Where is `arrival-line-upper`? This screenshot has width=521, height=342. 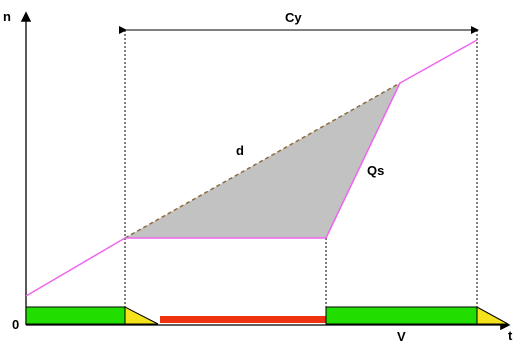
arrival-line-upper is located at coordinates (438, 61).